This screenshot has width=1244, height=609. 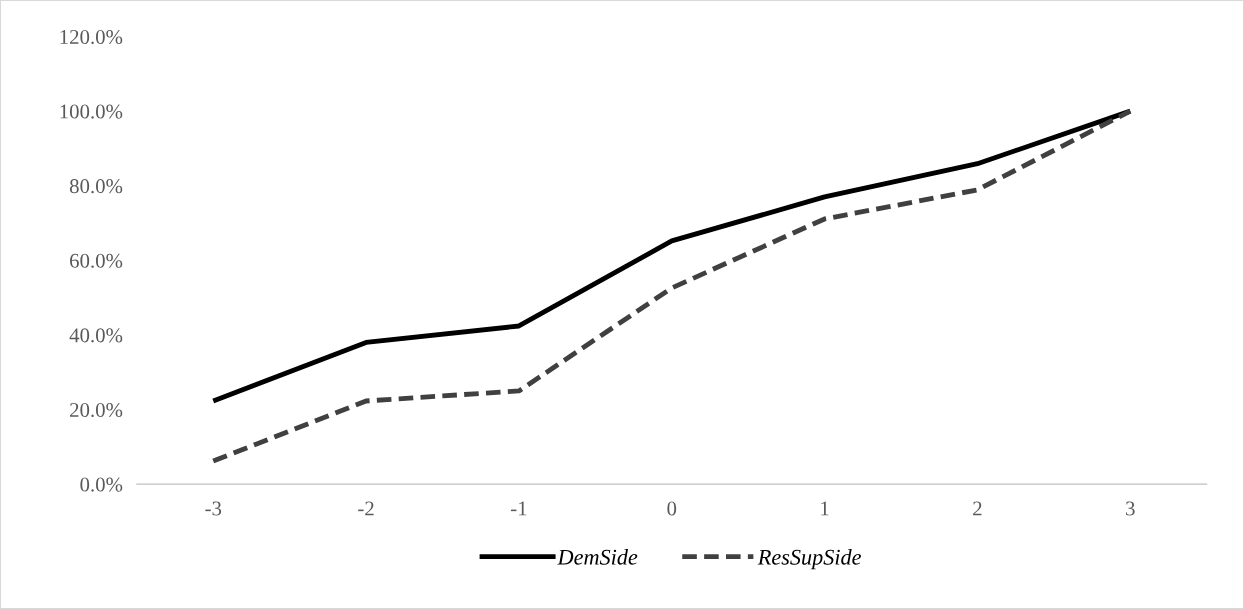 I want to click on x-tick-label: 1, so click(x=825, y=508).